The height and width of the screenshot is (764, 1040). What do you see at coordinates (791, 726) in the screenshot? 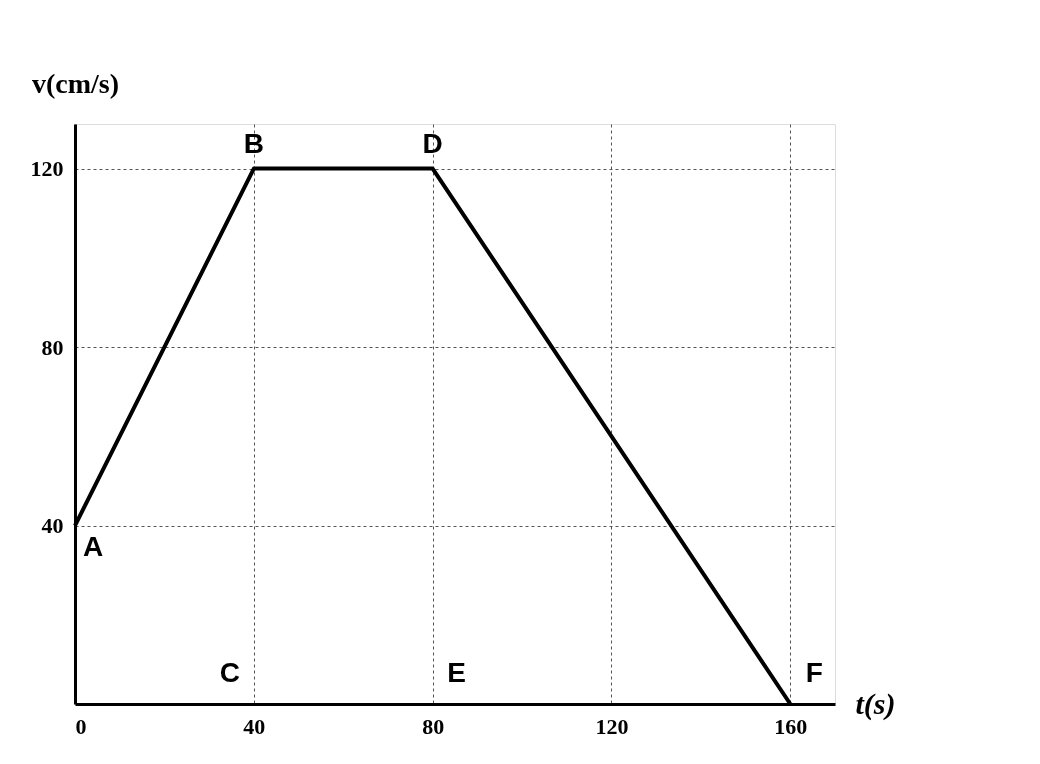
I see `x-tick-label: 160` at bounding box center [791, 726].